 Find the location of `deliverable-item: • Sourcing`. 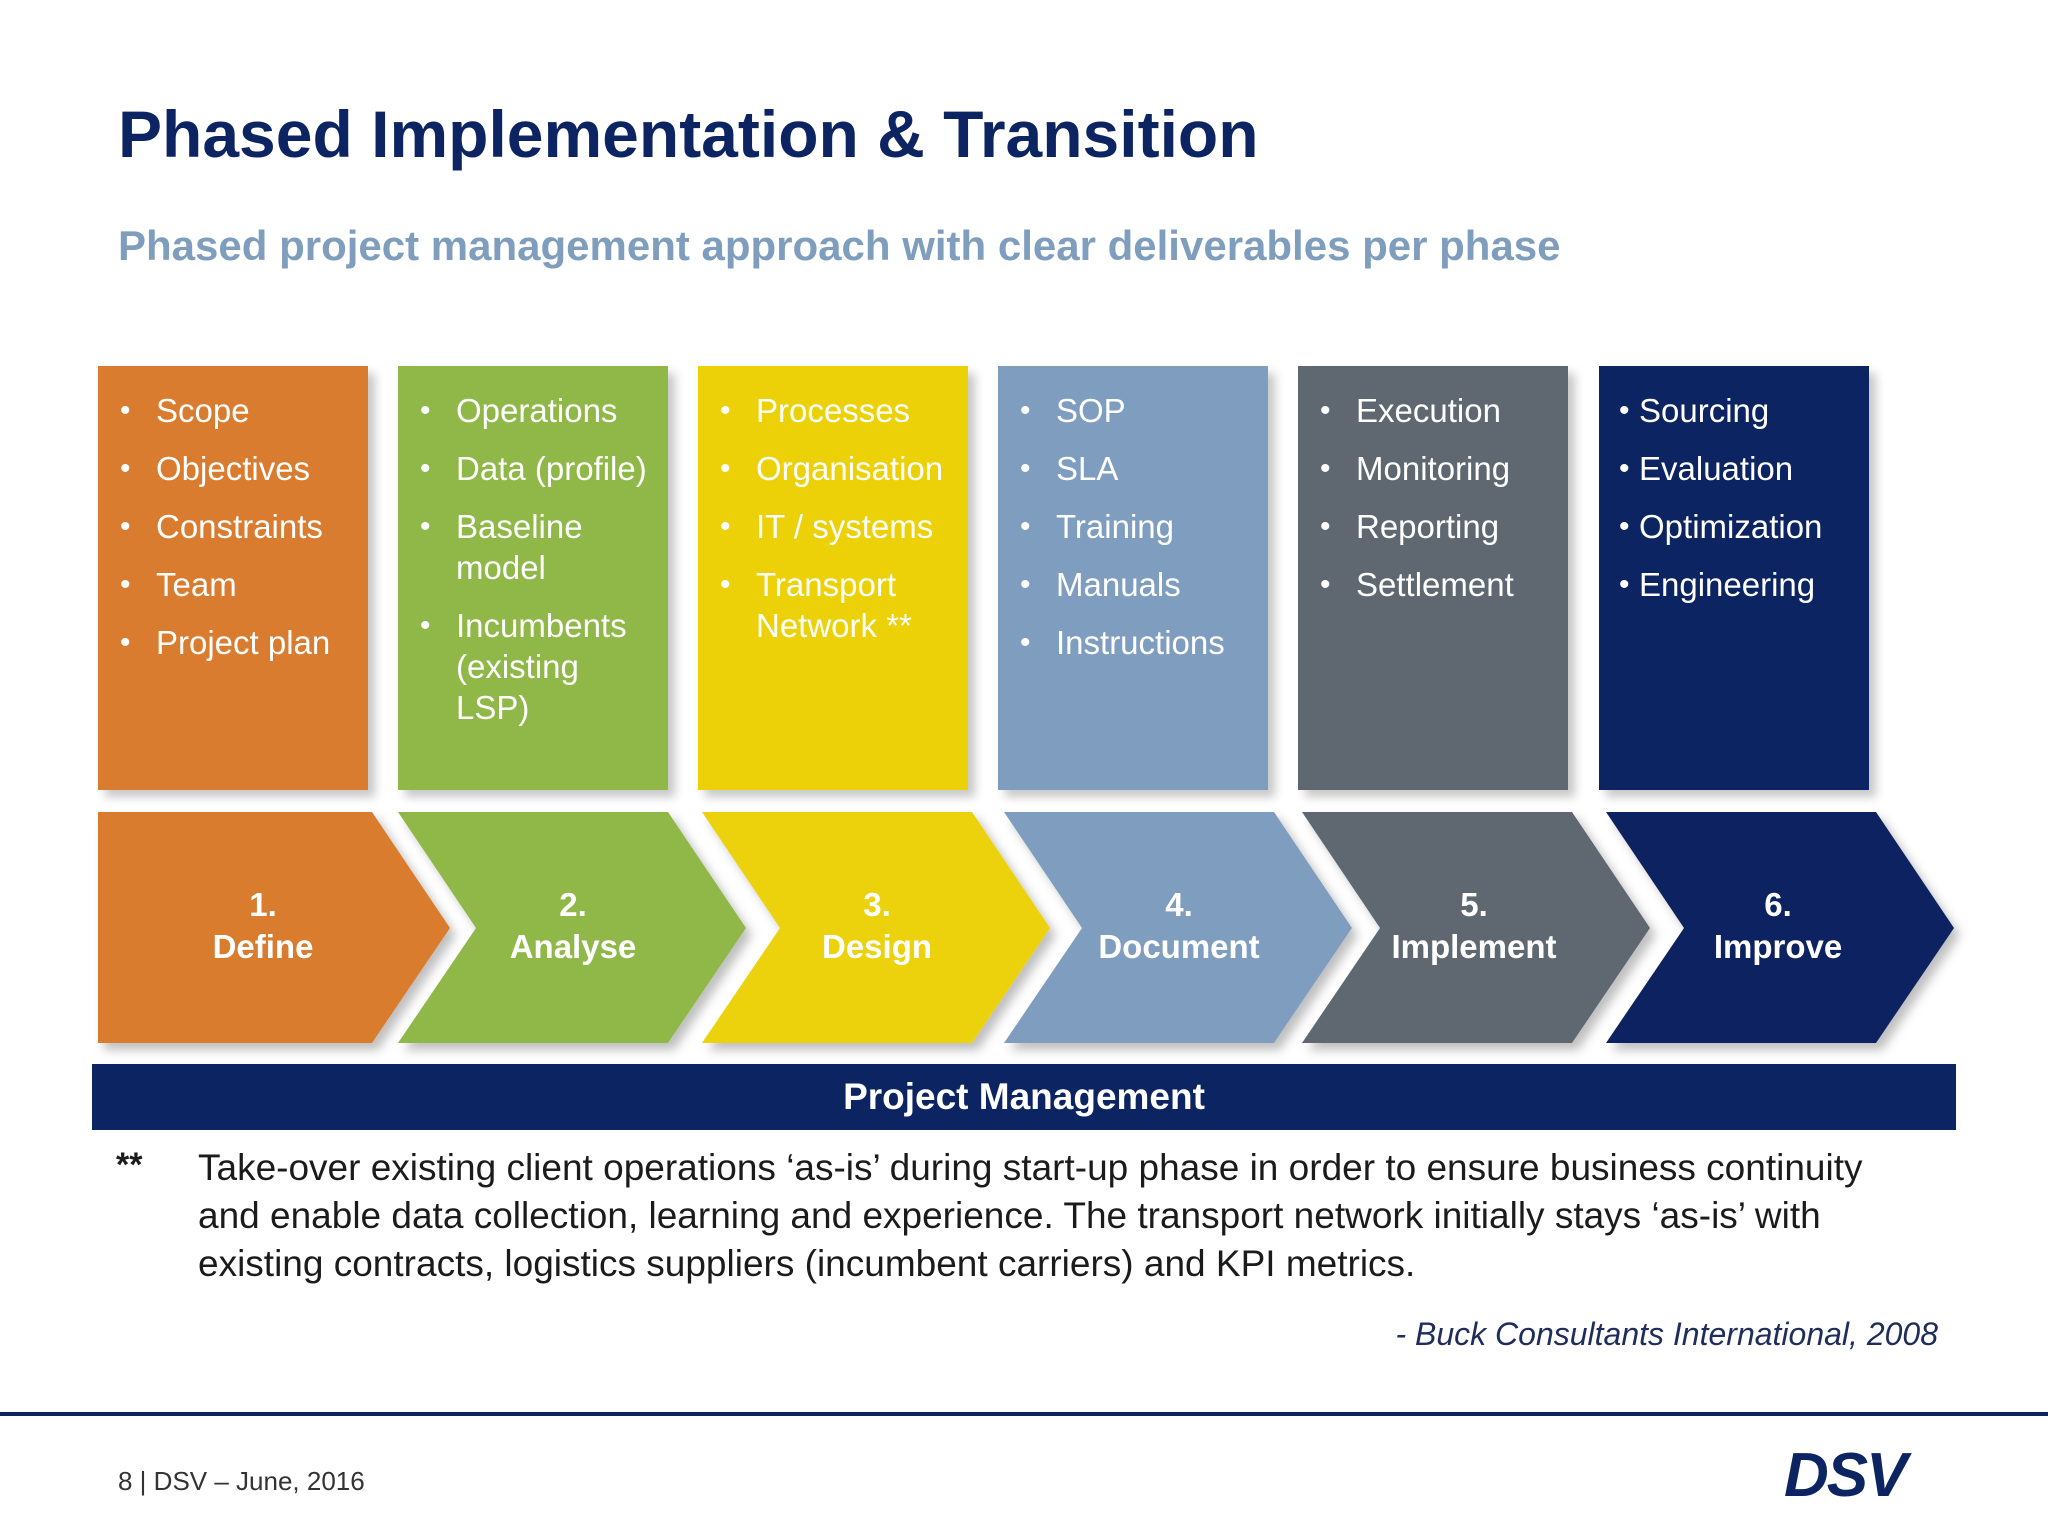

deliverable-item: • Sourcing is located at coordinates (1694, 410).